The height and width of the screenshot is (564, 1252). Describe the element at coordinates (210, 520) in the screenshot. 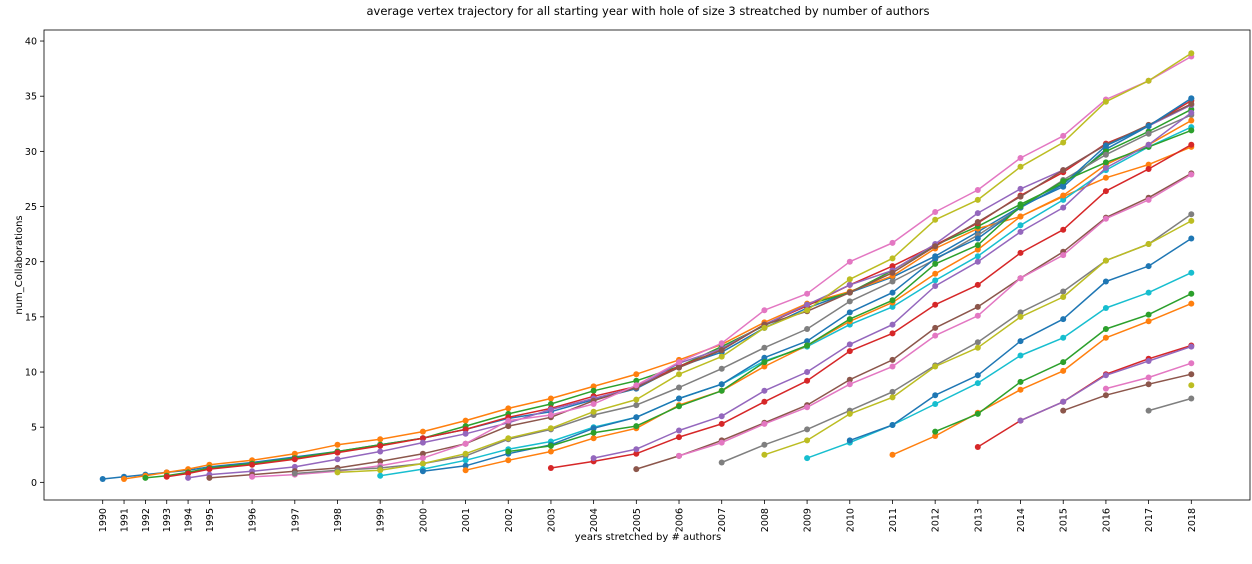

I see `x-tick-label: 1995` at that location.